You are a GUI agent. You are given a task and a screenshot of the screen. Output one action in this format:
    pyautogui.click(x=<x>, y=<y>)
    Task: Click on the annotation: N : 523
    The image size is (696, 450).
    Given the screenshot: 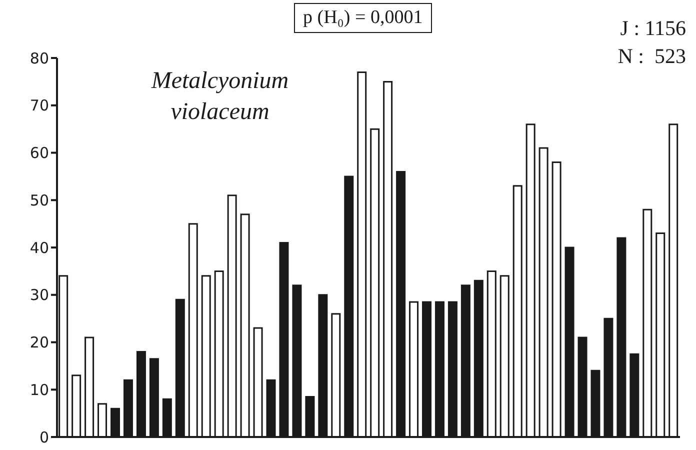 What is the action you would take?
    pyautogui.click(x=652, y=56)
    